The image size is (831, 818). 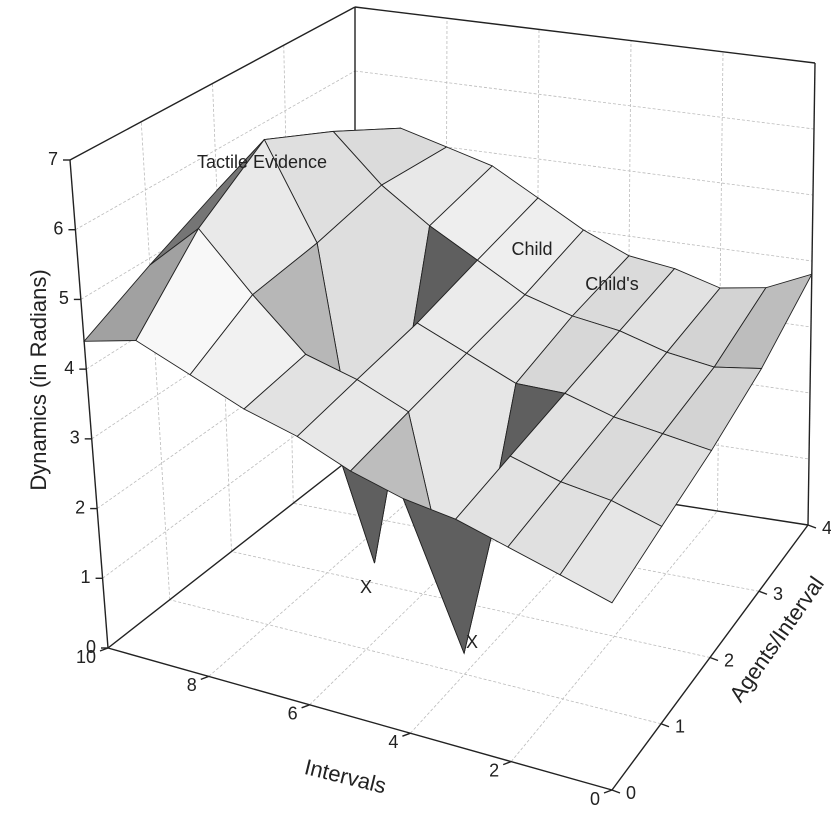 What do you see at coordinates (69, 368) in the screenshot?
I see `z-tick-label: 4` at bounding box center [69, 368].